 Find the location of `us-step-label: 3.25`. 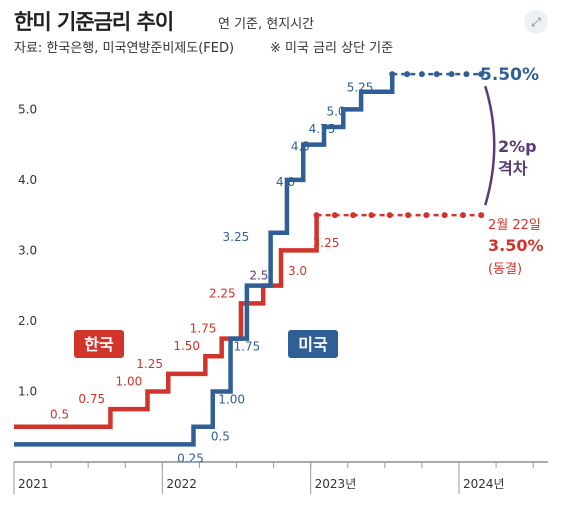

us-step-label: 3.25 is located at coordinates (236, 237).